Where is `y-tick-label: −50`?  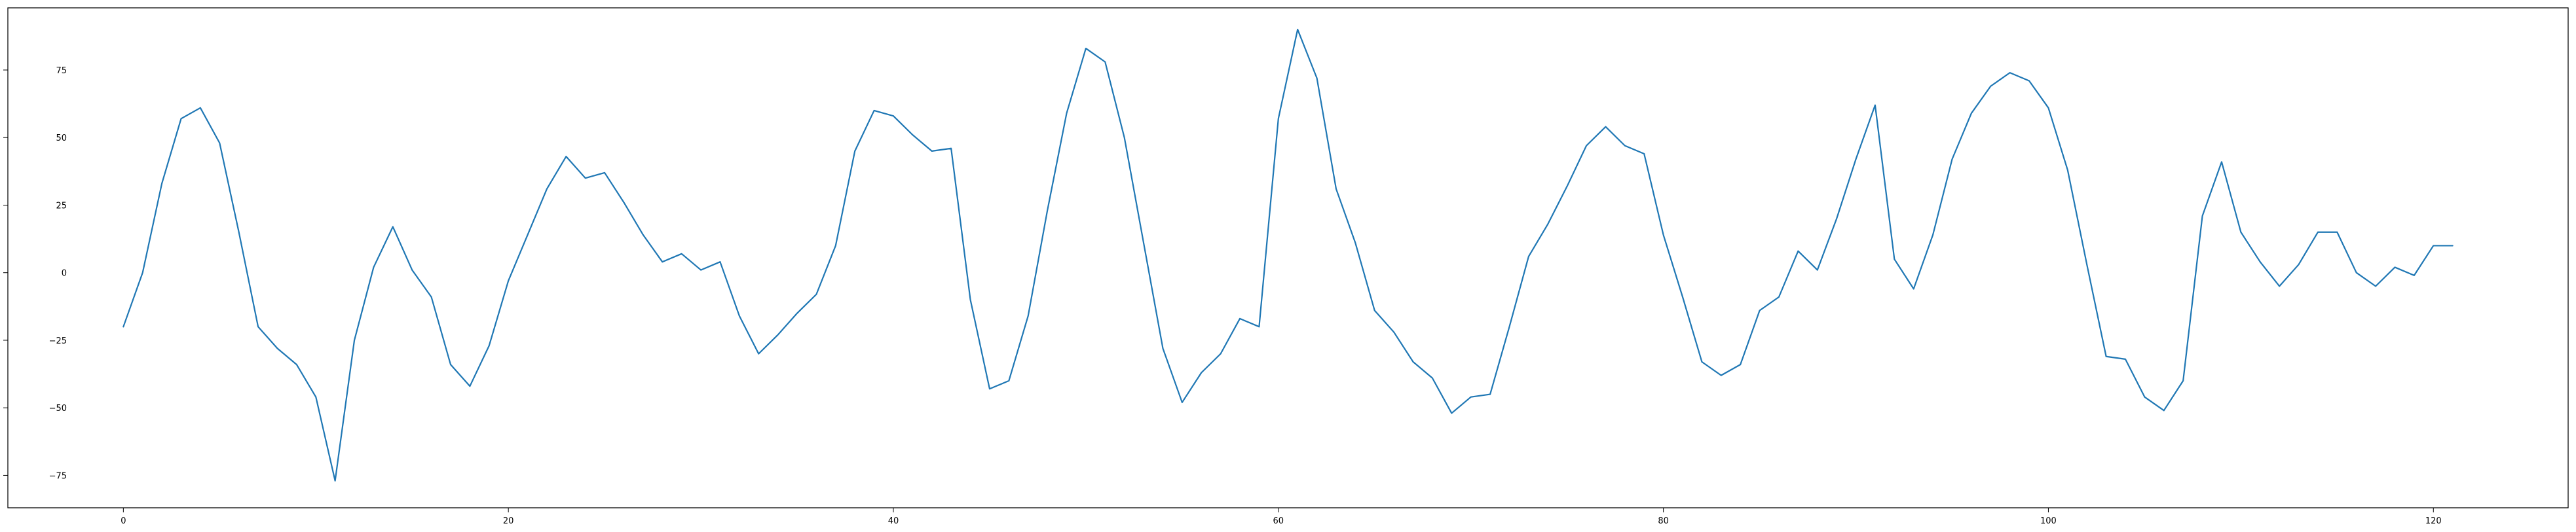 y-tick-label: −50 is located at coordinates (58, 409).